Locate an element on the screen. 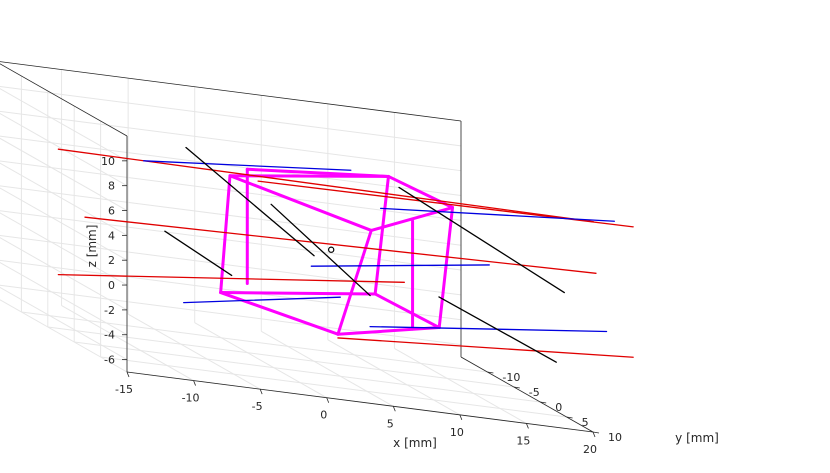 Image resolution: width=830 pixels, height=473 pixels. z-tick-label: 6 is located at coordinates (111, 211).